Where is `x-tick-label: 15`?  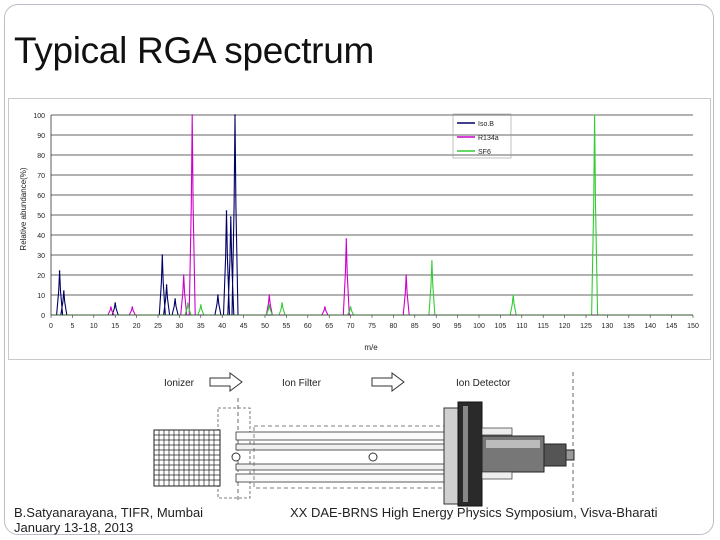
x-tick-label: 15 is located at coordinates (115, 326).